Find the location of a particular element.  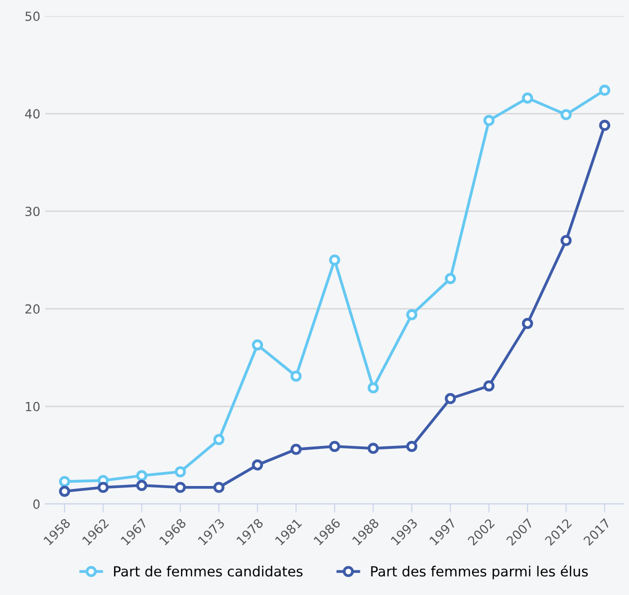

y-tick-label: 0 is located at coordinates (36, 504).